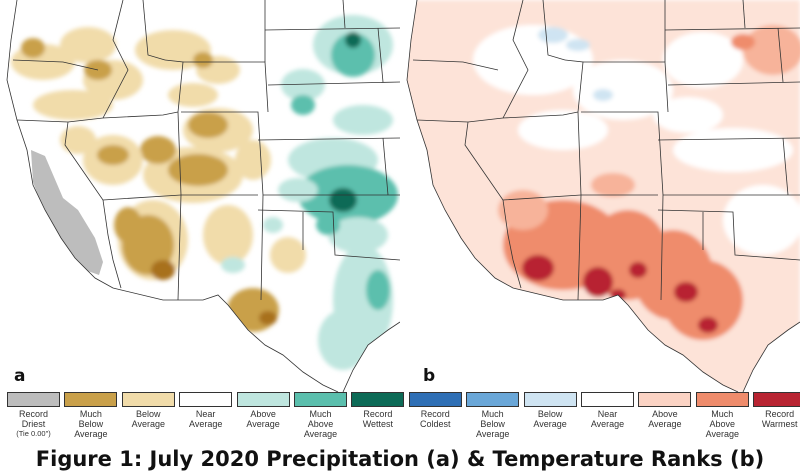  I want to click on legend-label: Record Coldest, so click(435, 419).